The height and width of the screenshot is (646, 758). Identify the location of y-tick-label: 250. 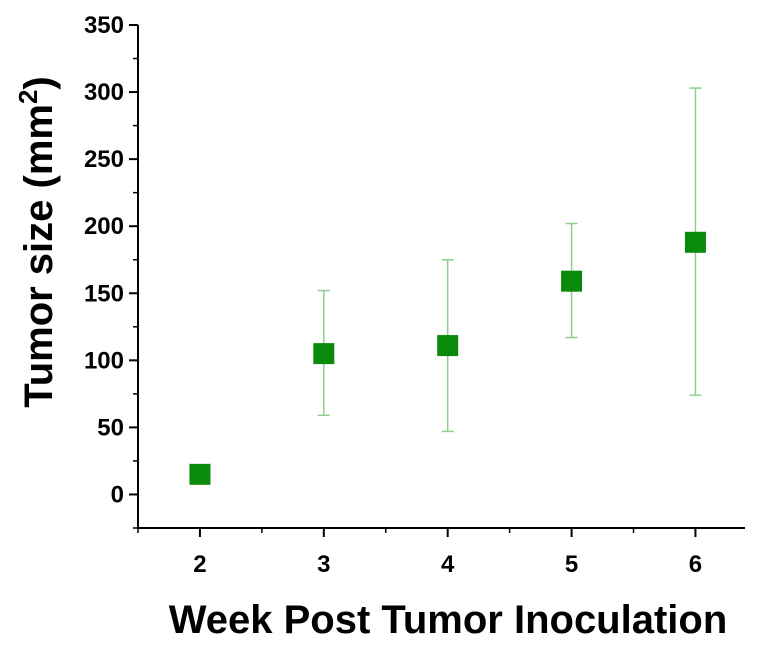
(104, 159).